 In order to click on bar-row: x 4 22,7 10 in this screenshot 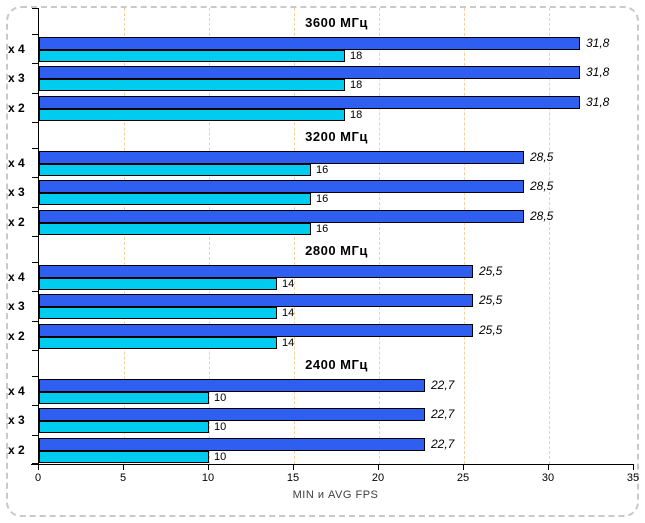, I will do `click(321, 390)`.